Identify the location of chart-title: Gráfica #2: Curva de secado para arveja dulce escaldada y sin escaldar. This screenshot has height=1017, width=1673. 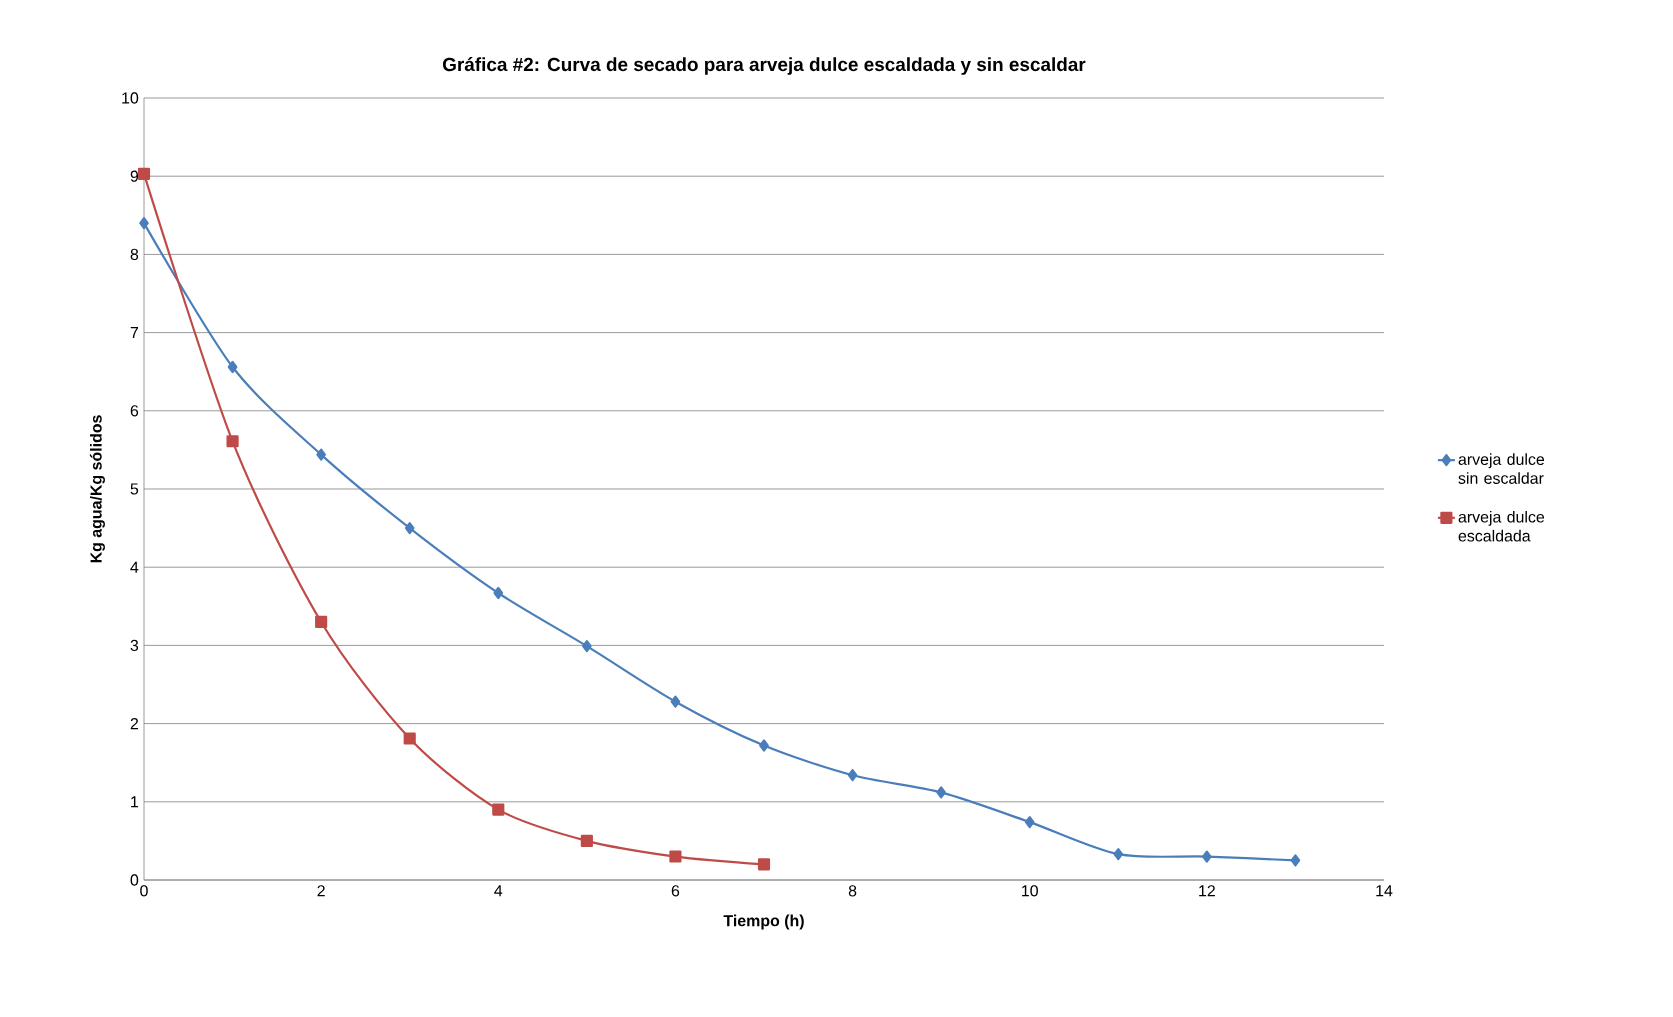
(764, 66).